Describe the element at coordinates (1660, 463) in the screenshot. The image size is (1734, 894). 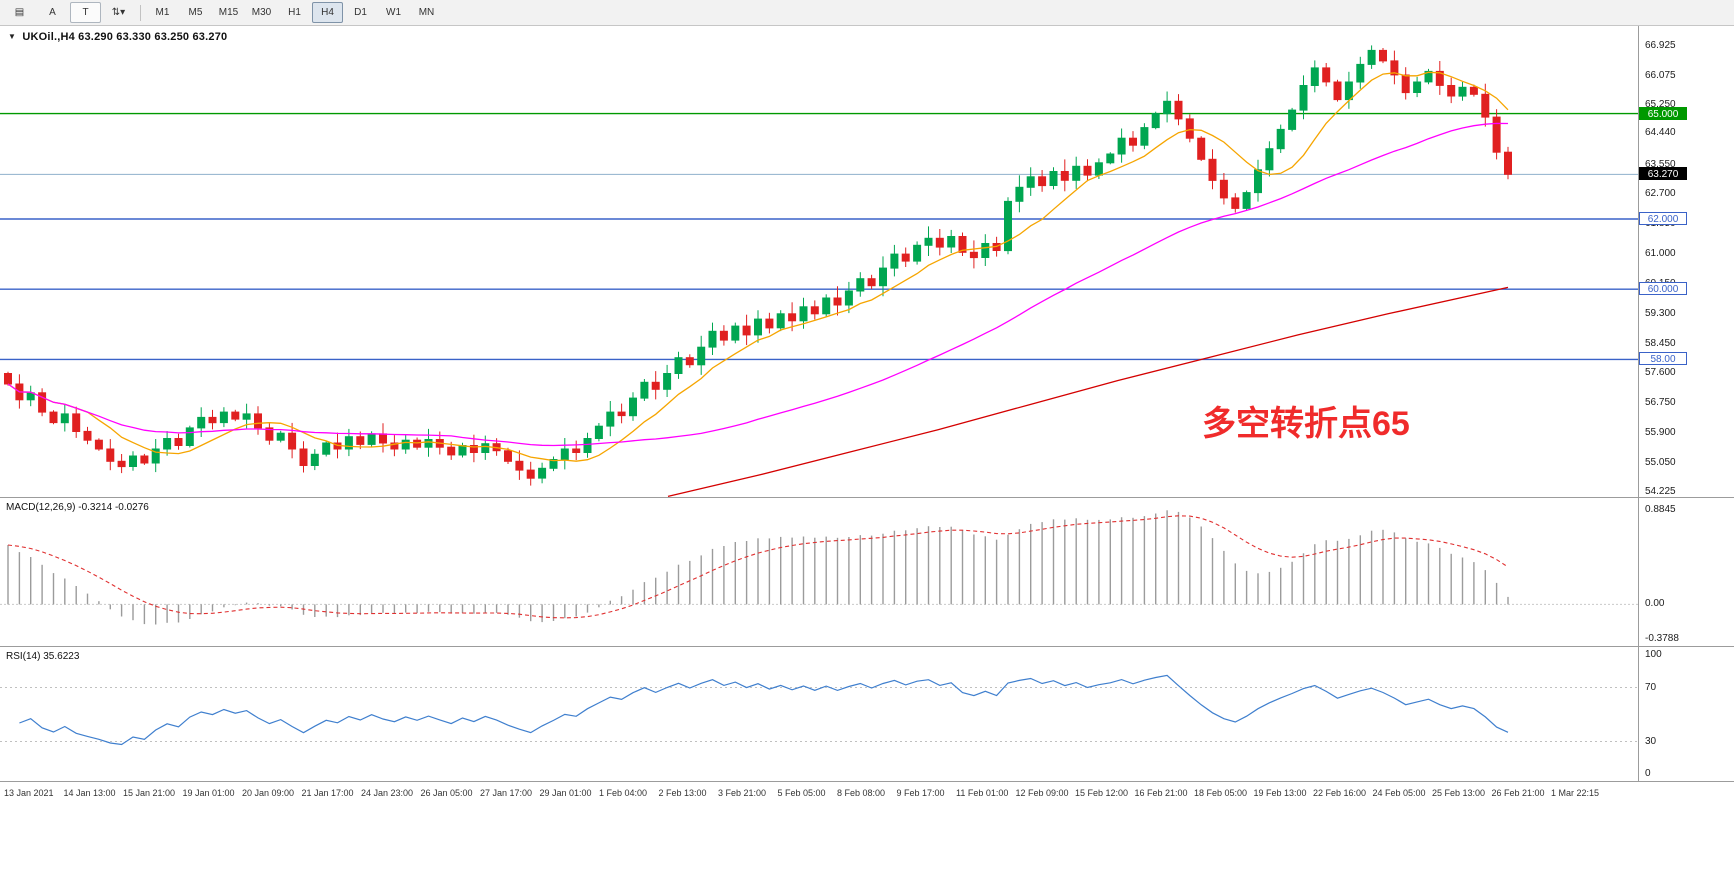
I see `price-scale-label: 55.050` at that location.